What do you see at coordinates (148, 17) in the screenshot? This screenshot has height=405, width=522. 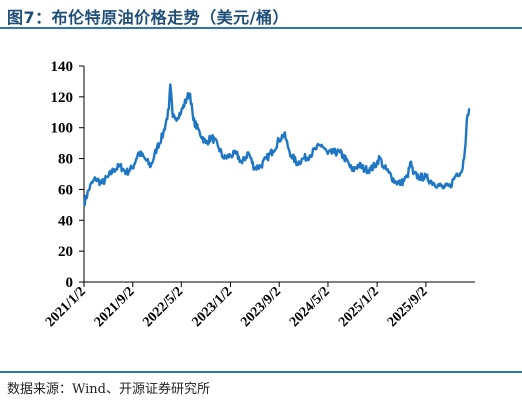 I see `page-title: 图7：布伦特原油价格走势（美元/桶）` at bounding box center [148, 17].